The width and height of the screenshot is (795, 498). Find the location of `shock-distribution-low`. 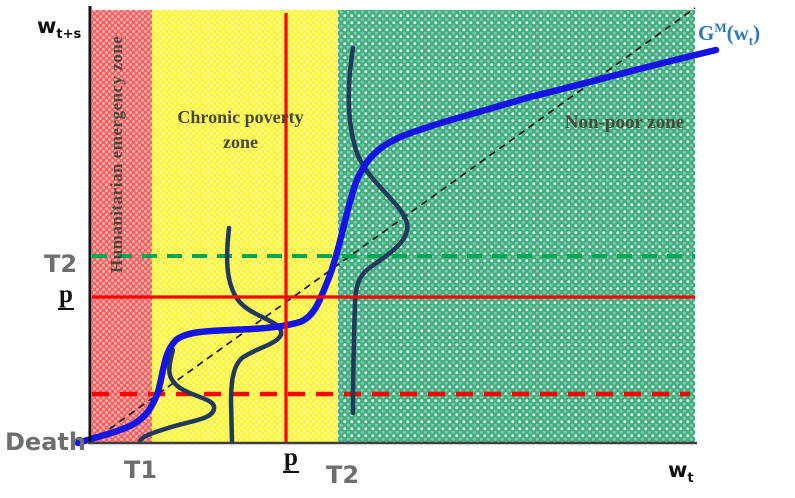

shock-distribution-low is located at coordinates (177, 395).